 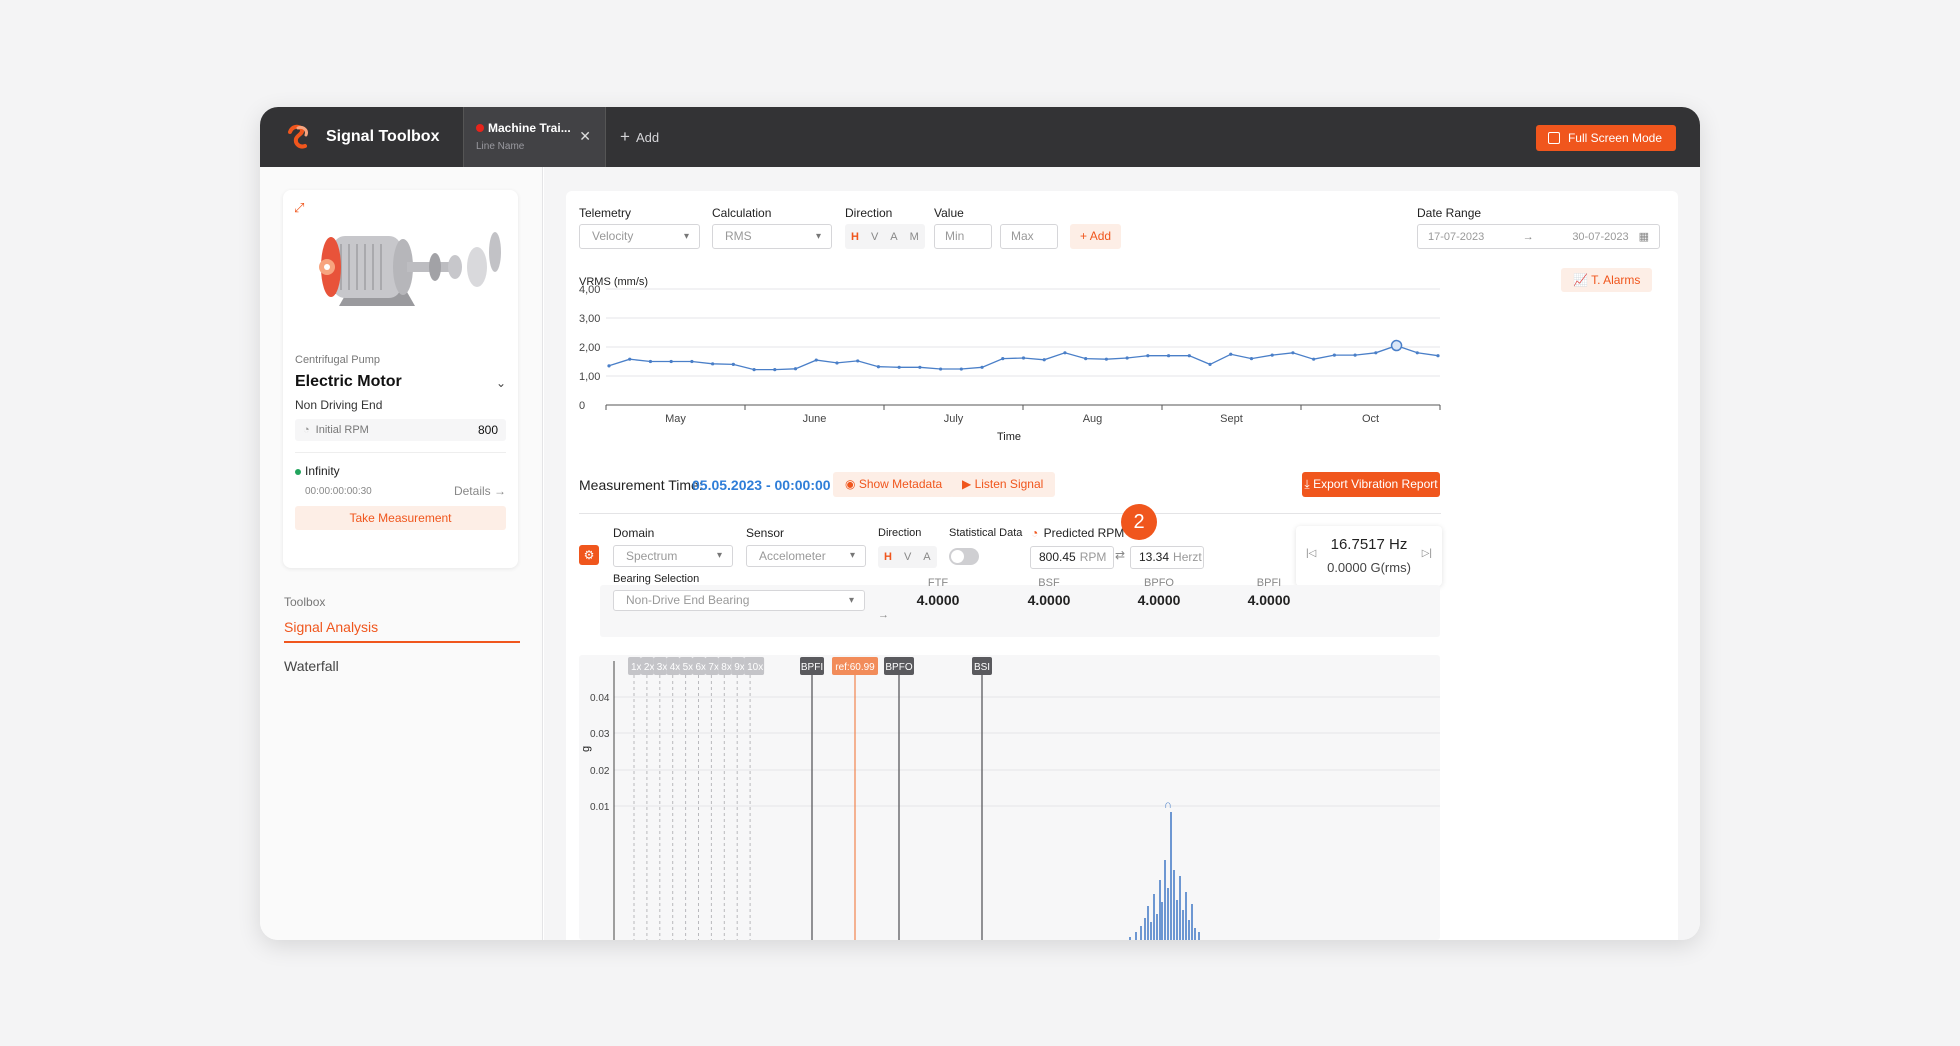 I want to click on take-measurement-button: Take Measurement, so click(x=400, y=518).